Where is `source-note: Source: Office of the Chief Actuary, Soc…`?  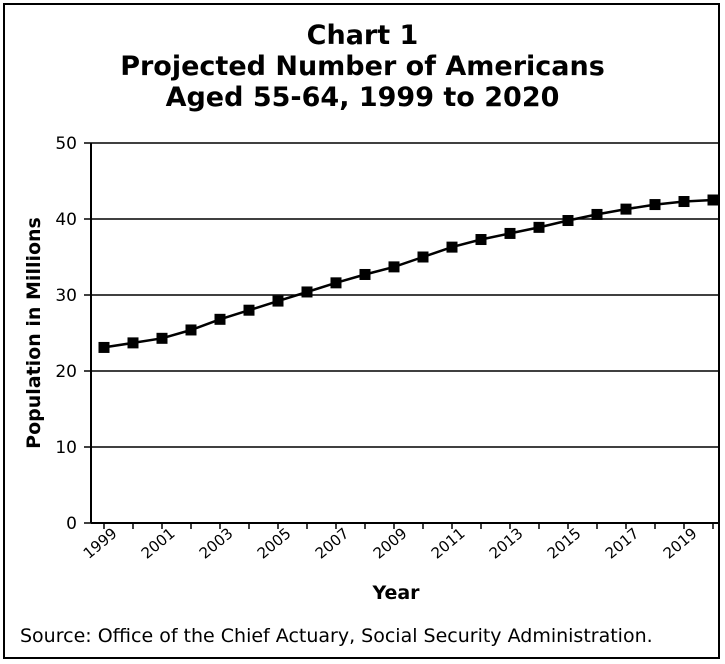 source-note: Source: Office of the Chief Actuary, Soc… is located at coordinates (336, 636).